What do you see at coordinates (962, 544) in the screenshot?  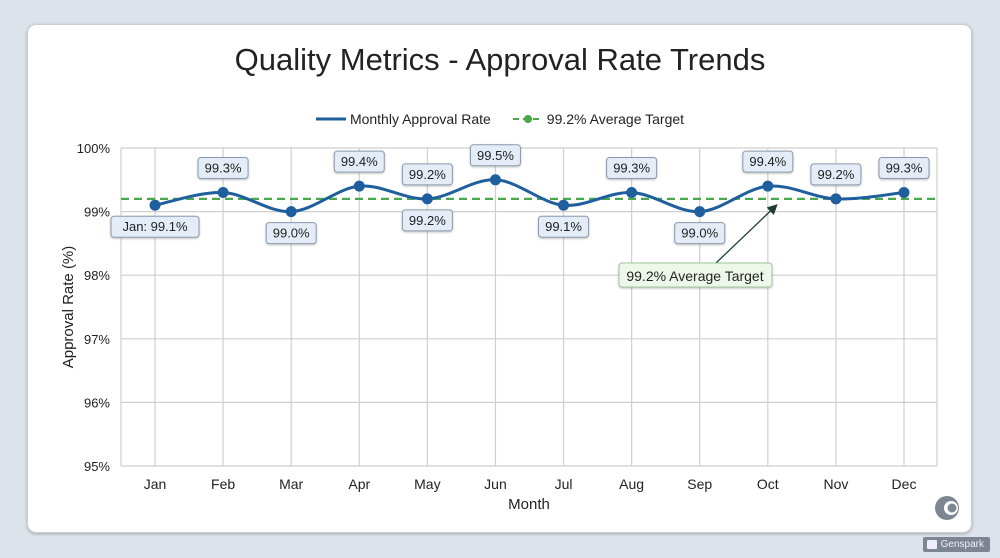 I see `watermark-label: Genspark` at bounding box center [962, 544].